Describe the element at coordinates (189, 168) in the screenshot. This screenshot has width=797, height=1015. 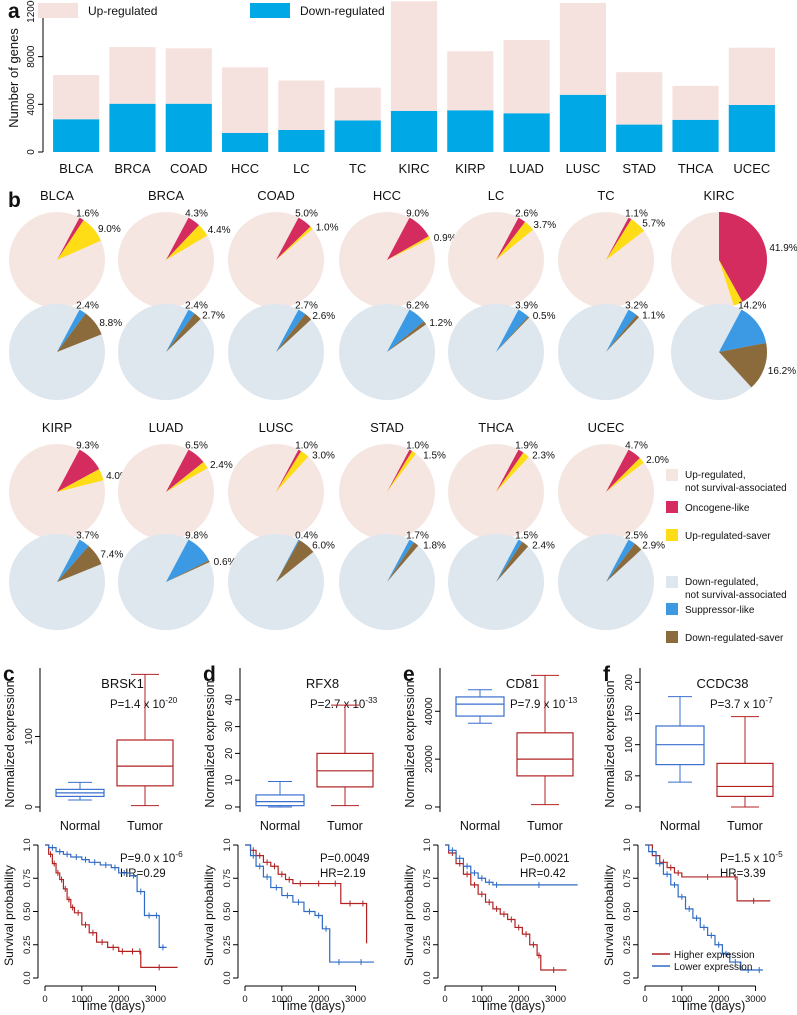
I see `bar-x-tick-label: COAD` at that location.